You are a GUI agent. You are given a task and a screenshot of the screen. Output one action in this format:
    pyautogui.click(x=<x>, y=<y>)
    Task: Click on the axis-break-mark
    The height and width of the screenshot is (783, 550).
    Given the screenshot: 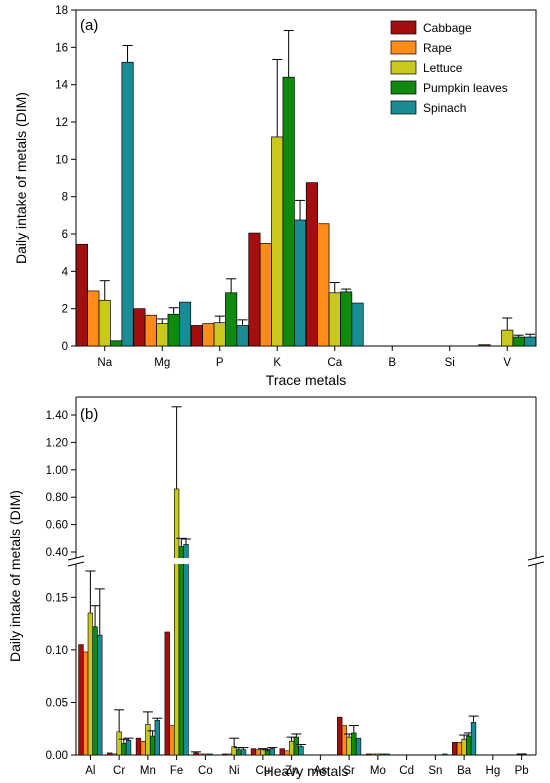 What is the action you would take?
    pyautogui.click(x=536, y=558)
    